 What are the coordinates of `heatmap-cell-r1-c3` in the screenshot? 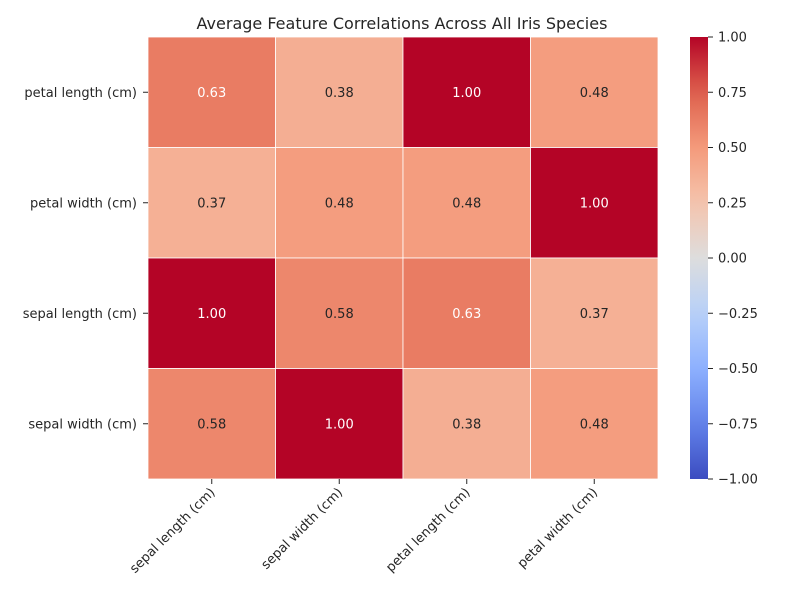 It's located at (594, 203).